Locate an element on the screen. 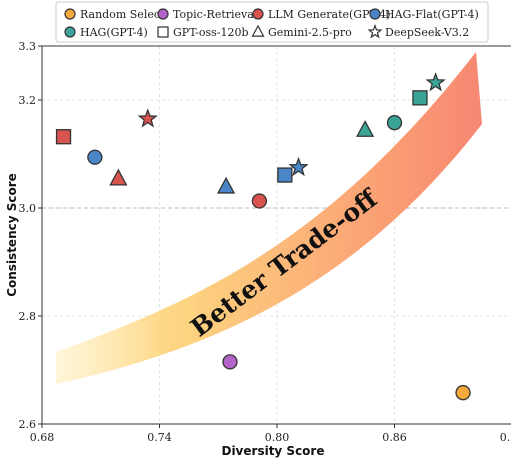  y-tick-label-4: 3.3 is located at coordinates (28, 46).